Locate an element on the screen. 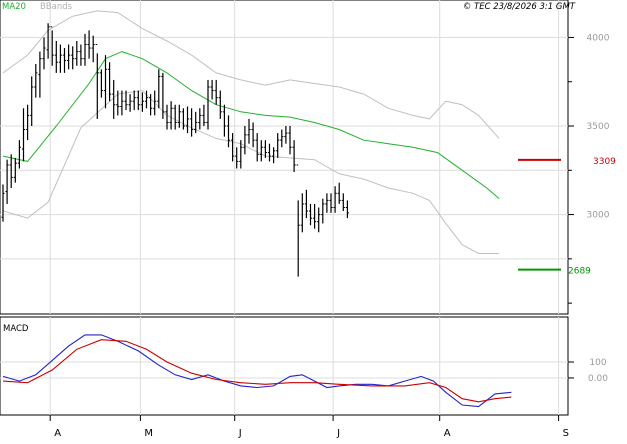 Image resolution: width=627 pixels, height=444 pixels. x-tick-label: J is located at coordinates (240, 433).